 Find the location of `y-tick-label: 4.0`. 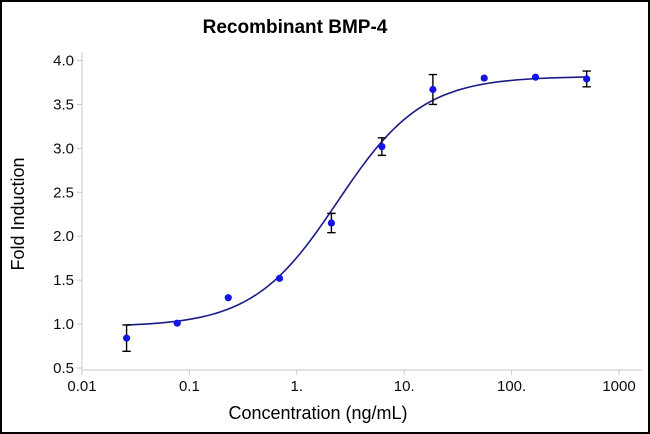

y-tick-label: 4.0 is located at coordinates (63, 61).